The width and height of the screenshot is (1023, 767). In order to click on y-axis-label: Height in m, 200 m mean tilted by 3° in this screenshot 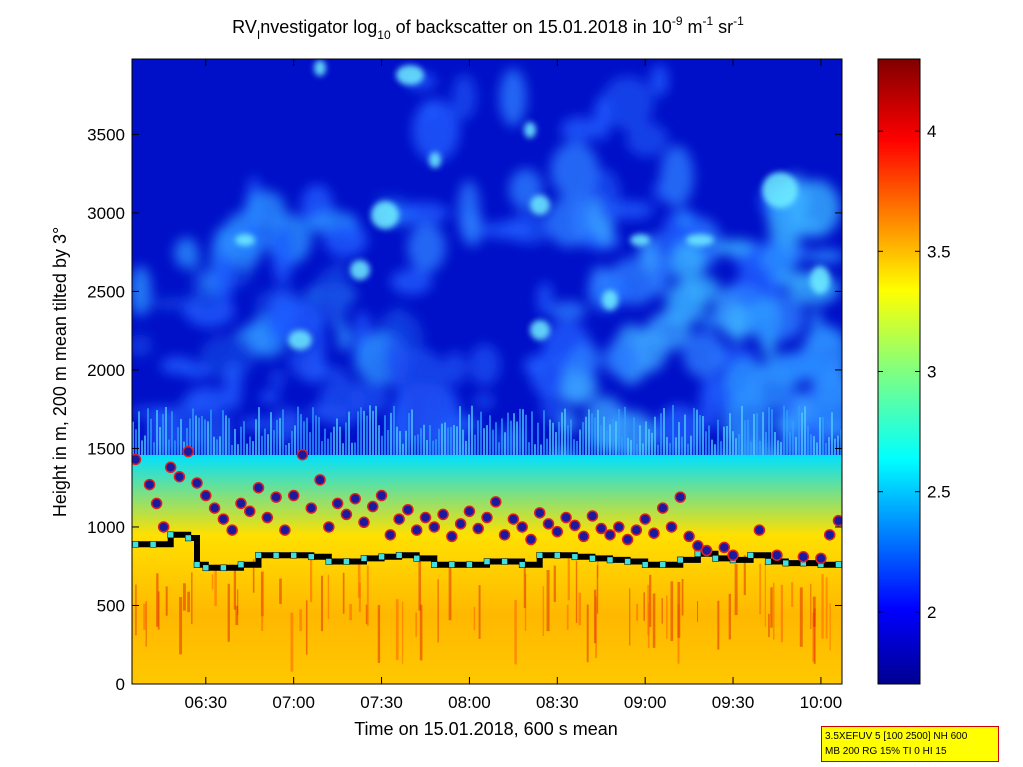, I will do `click(60, 372)`.